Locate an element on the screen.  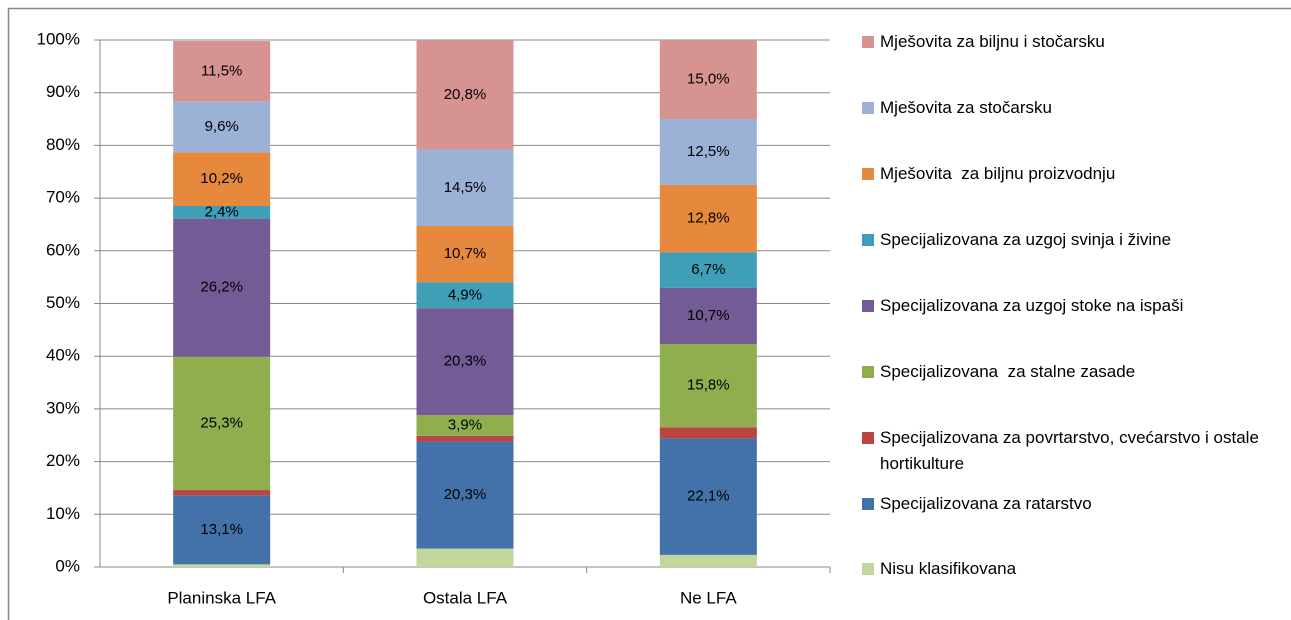
data-label: 15,0% is located at coordinates (708, 78).